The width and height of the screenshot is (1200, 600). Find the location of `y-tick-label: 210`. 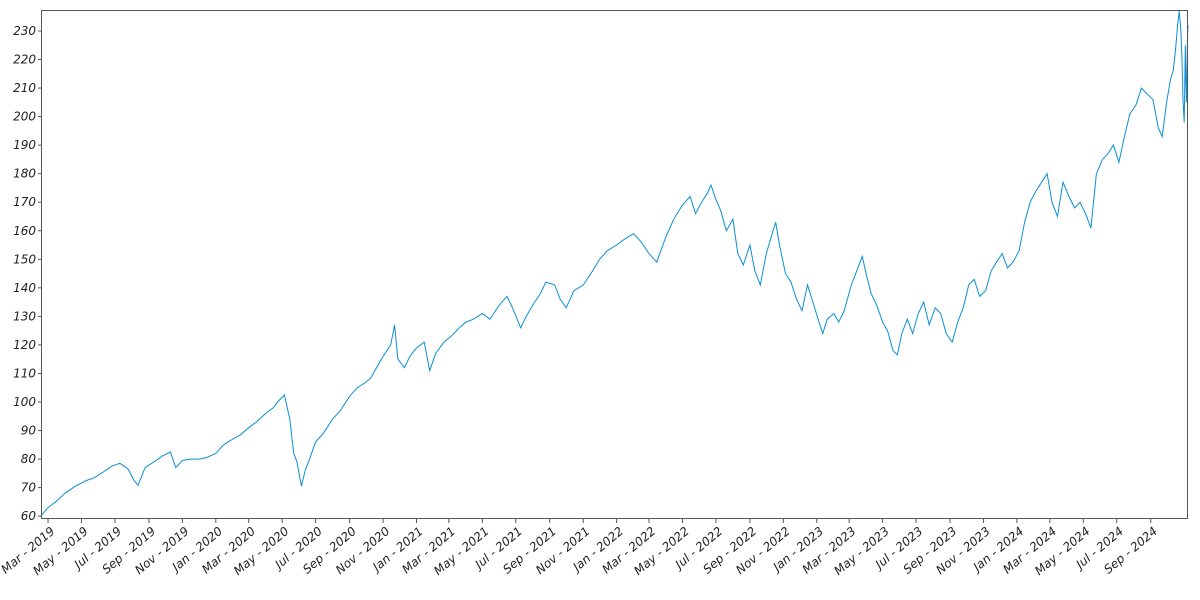

y-tick-label: 210 is located at coordinates (24, 88).